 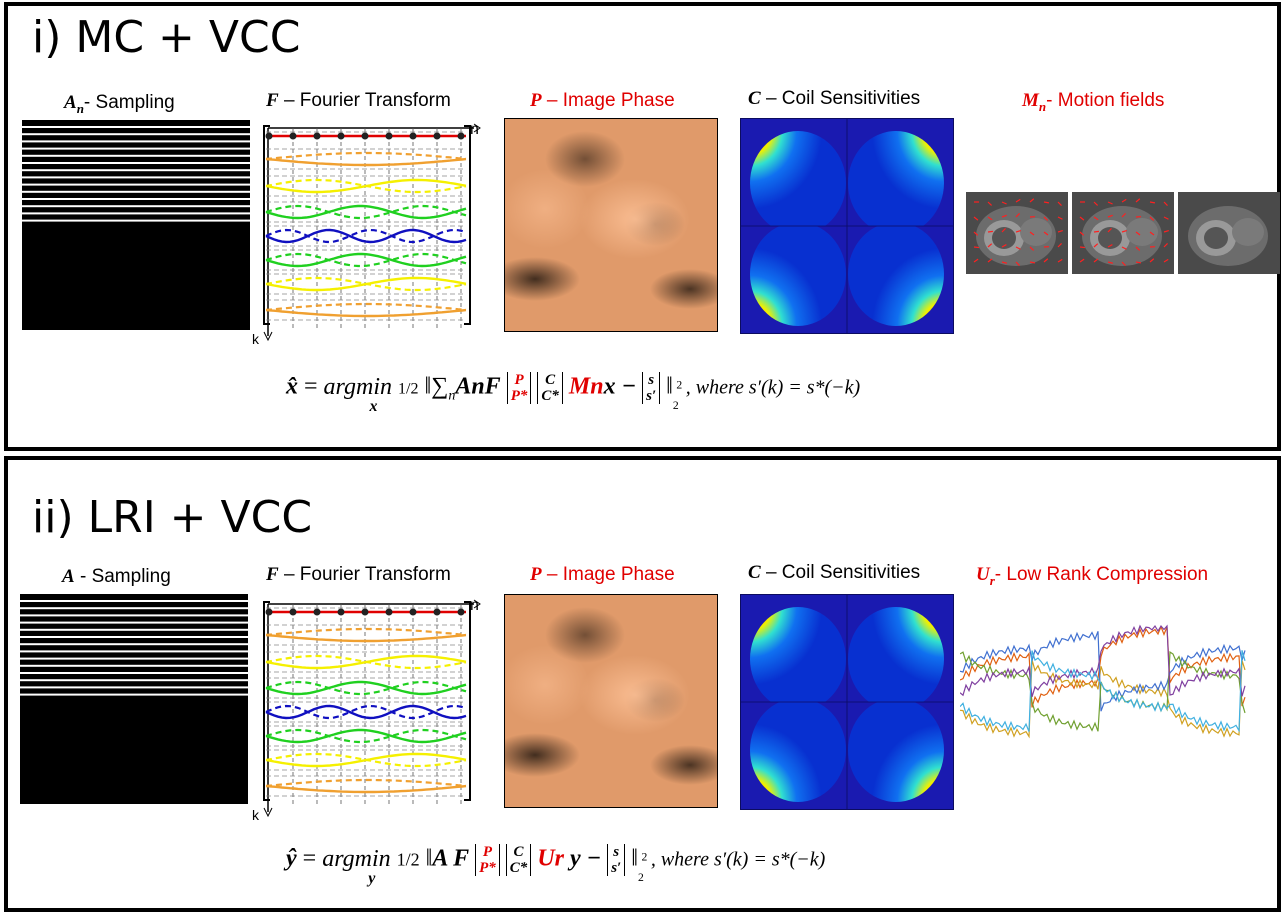 What do you see at coordinates (119, 104) in the screenshot?
I see `sampling-label: An- Sampling` at bounding box center [119, 104].